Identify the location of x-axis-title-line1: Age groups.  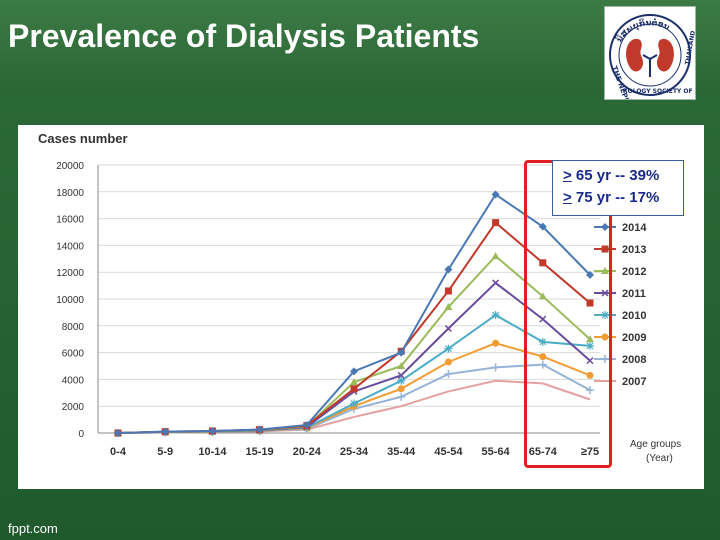
(655, 444).